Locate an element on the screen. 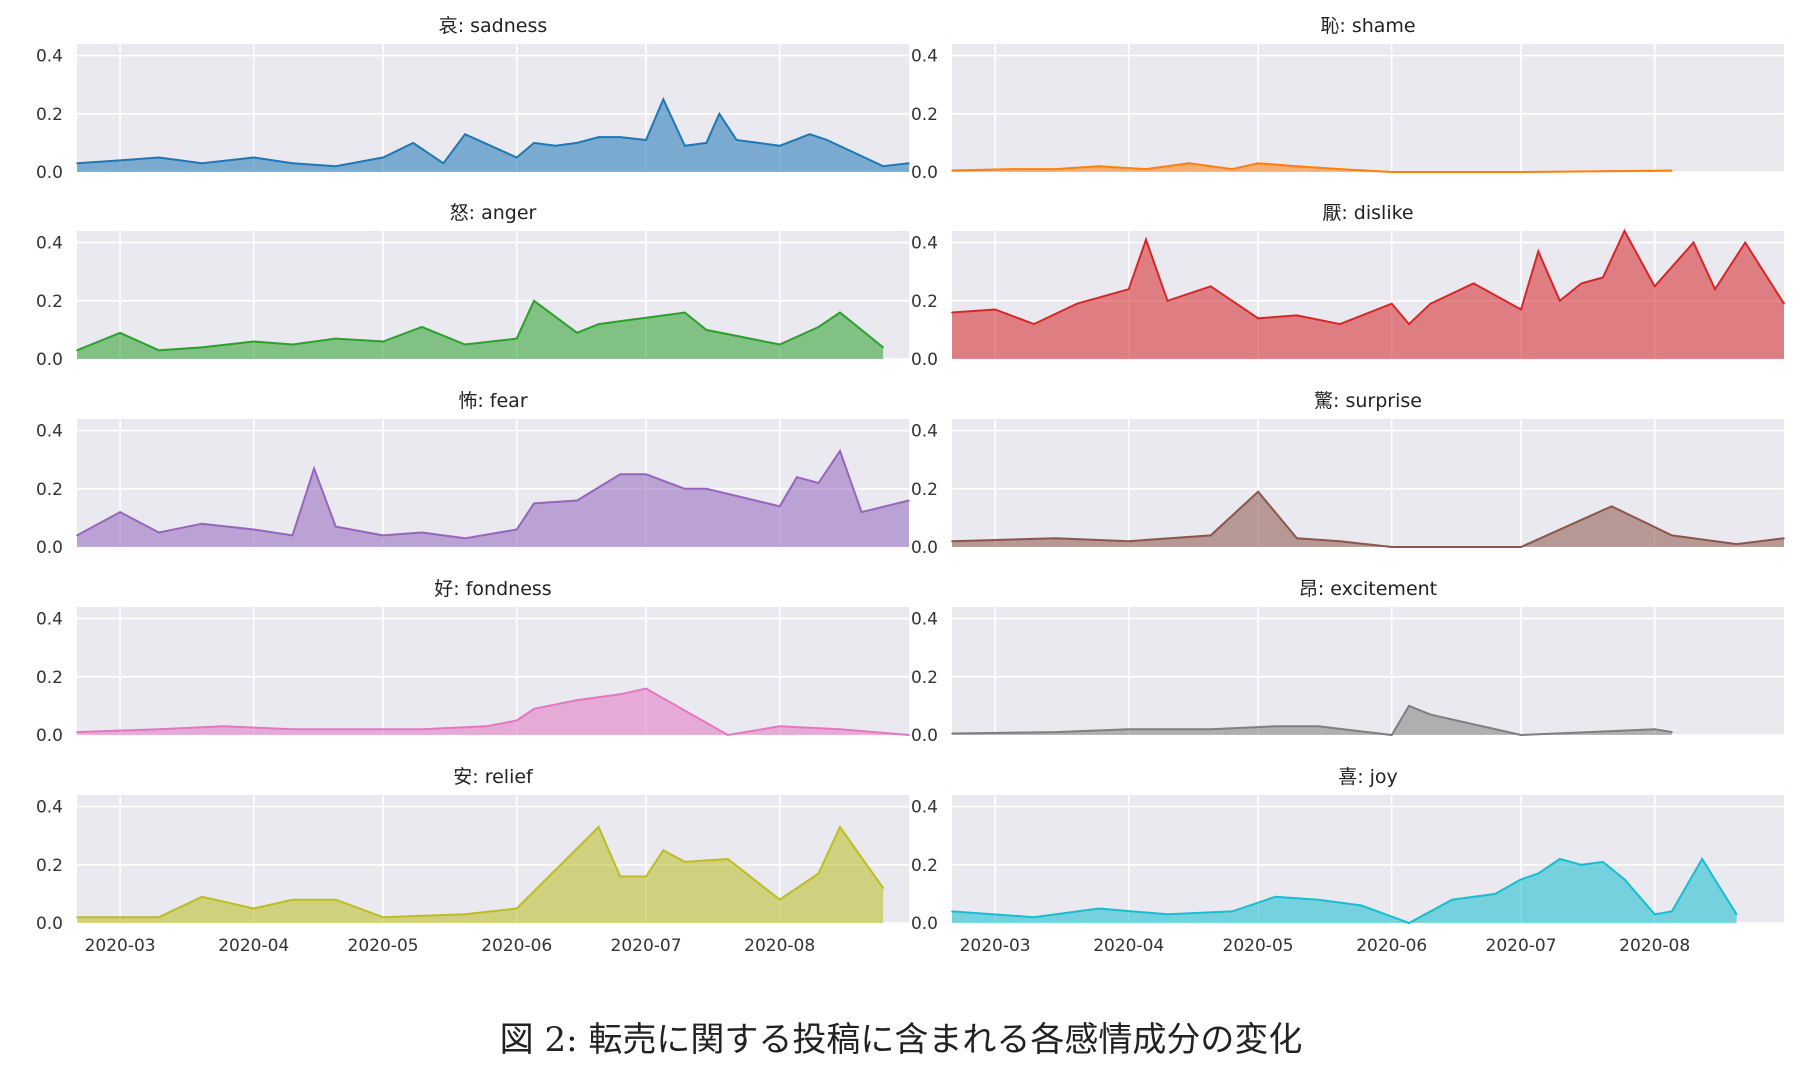  panel-fondness: 好: fondness 0.0 0.2 0.4 is located at coordinates (473, 662).